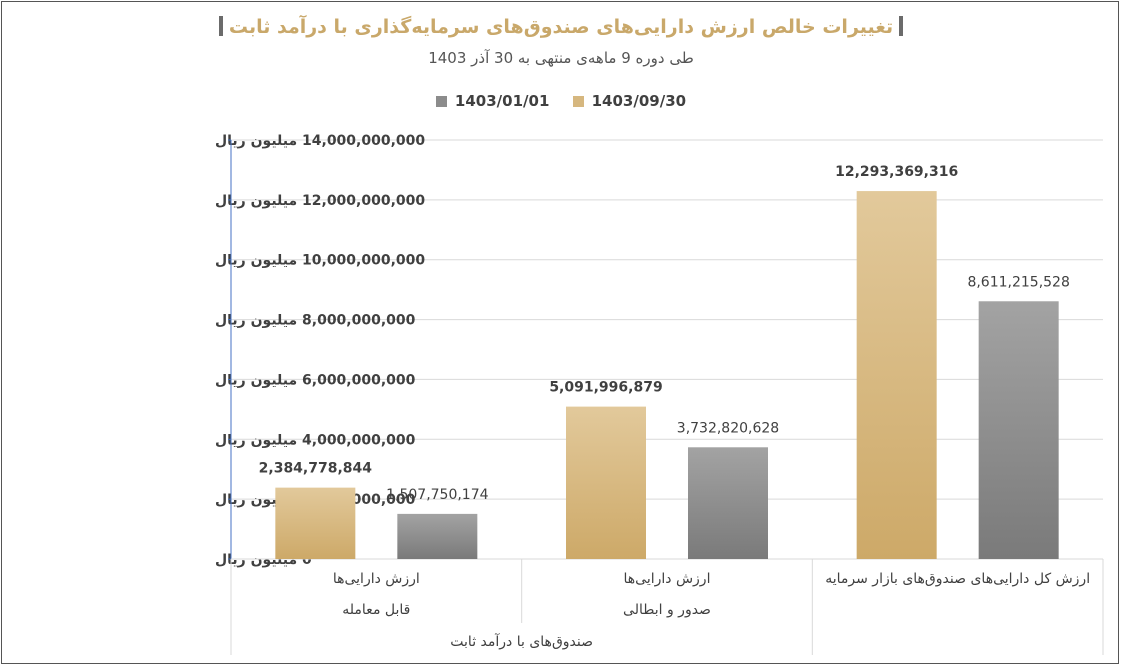 The height and width of the screenshot is (667, 1122). Describe the element at coordinates (220, 26) in the screenshot. I see `title-bar-left` at that location.